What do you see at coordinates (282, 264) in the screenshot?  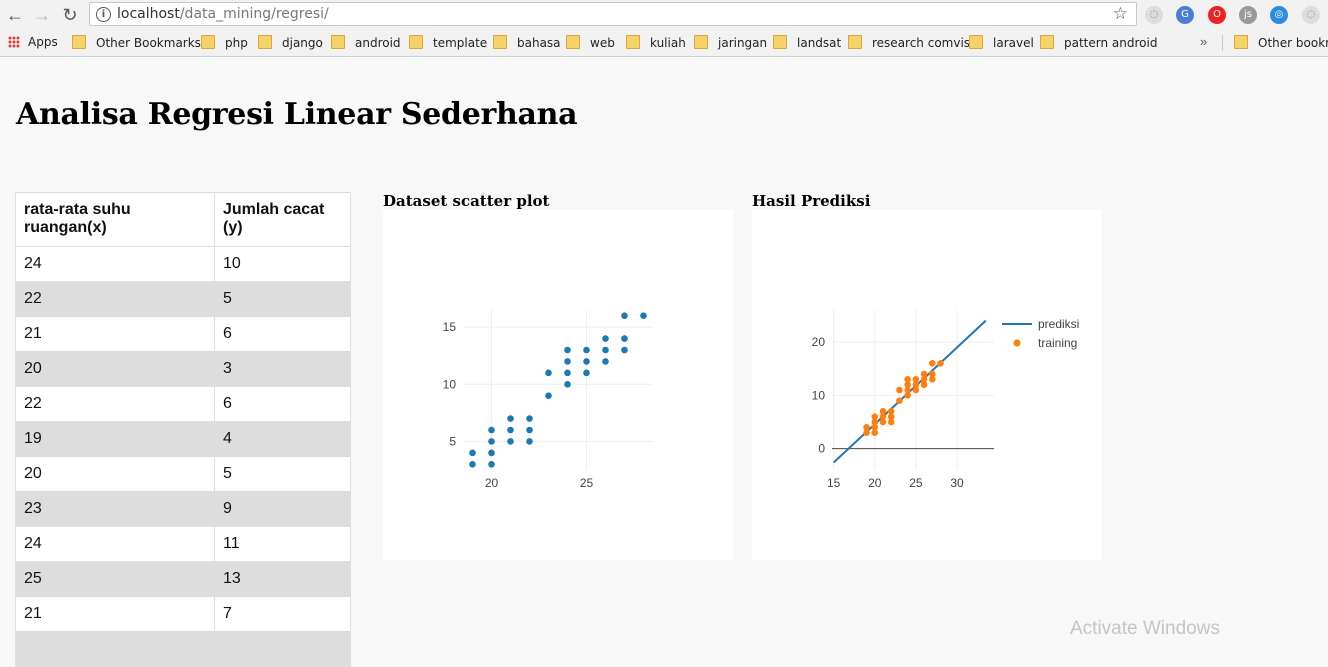 I see `cell-y: 10` at bounding box center [282, 264].